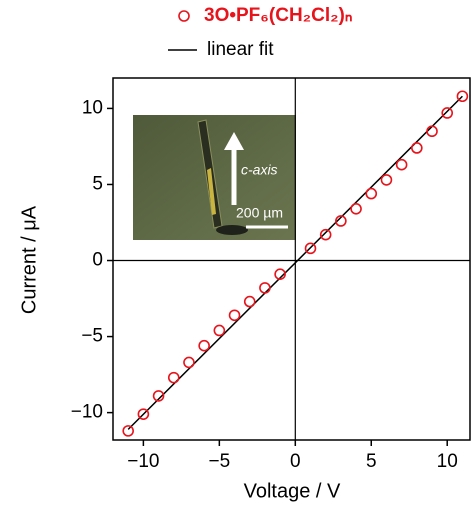 This screenshot has height=508, width=472. Describe the element at coordinates (240, 49) in the screenshot. I see `legend-label: linear fit` at that location.